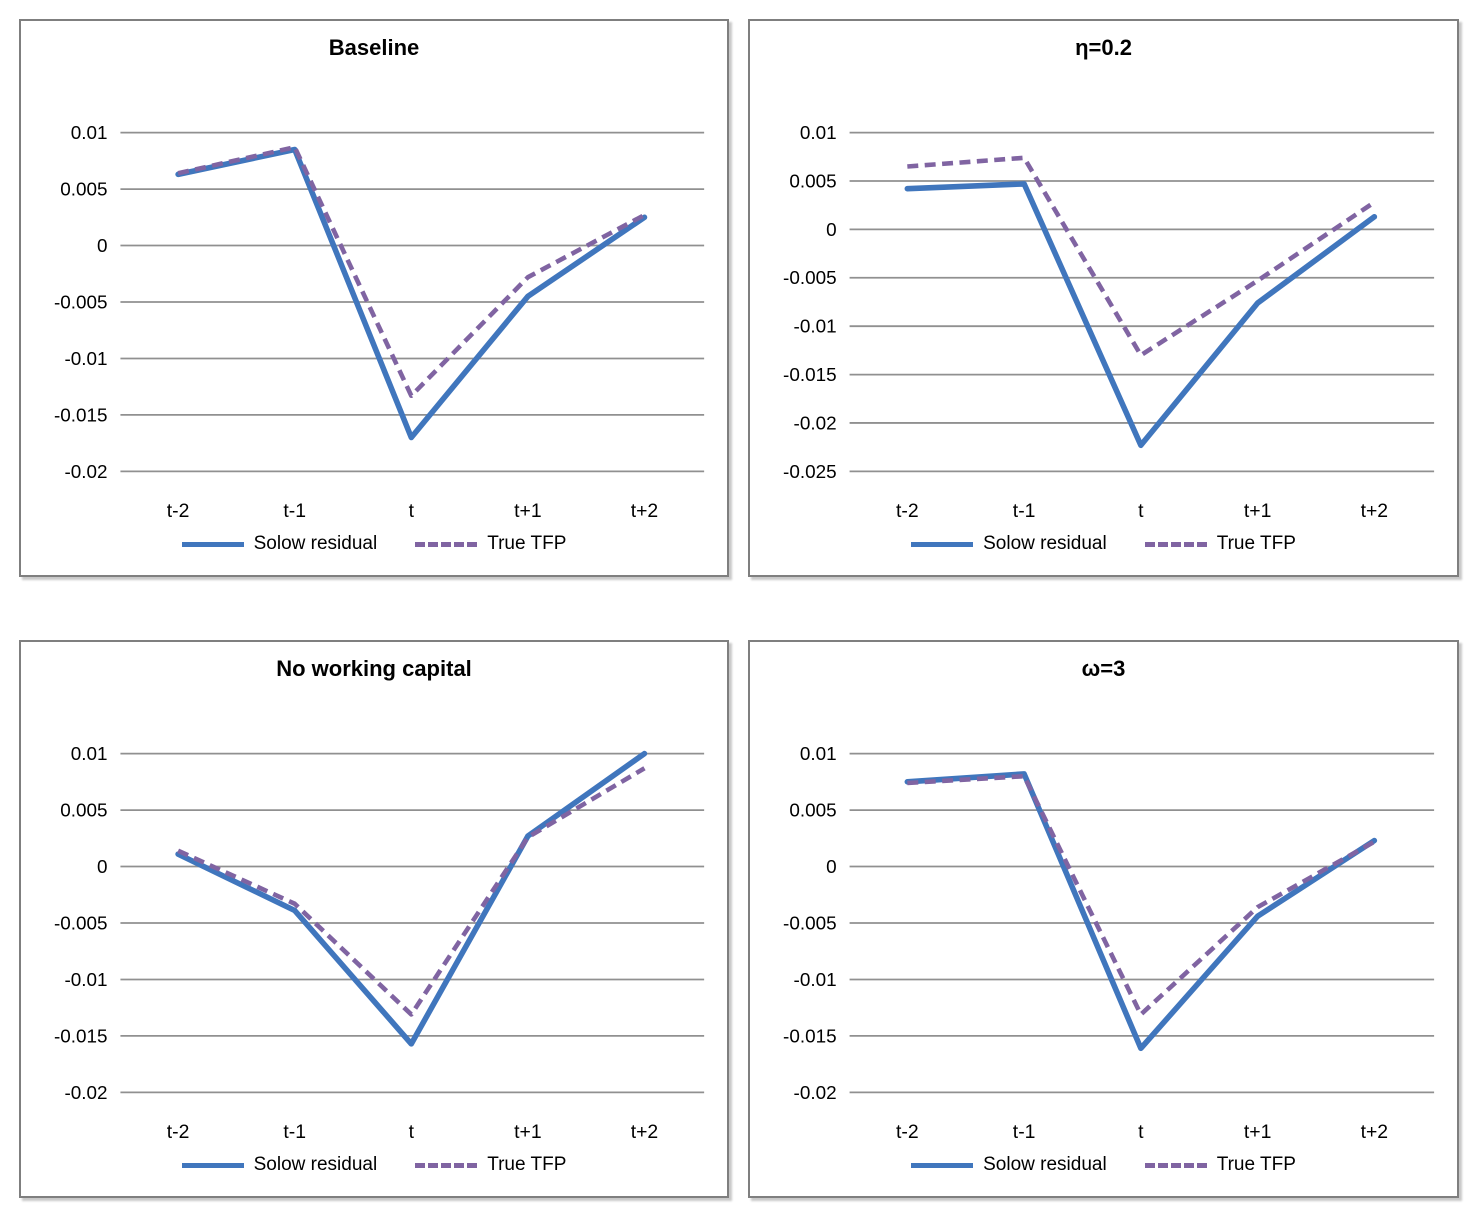  What do you see at coordinates (374, 47) in the screenshot?
I see `chart-title-baseline: Baseline` at bounding box center [374, 47].